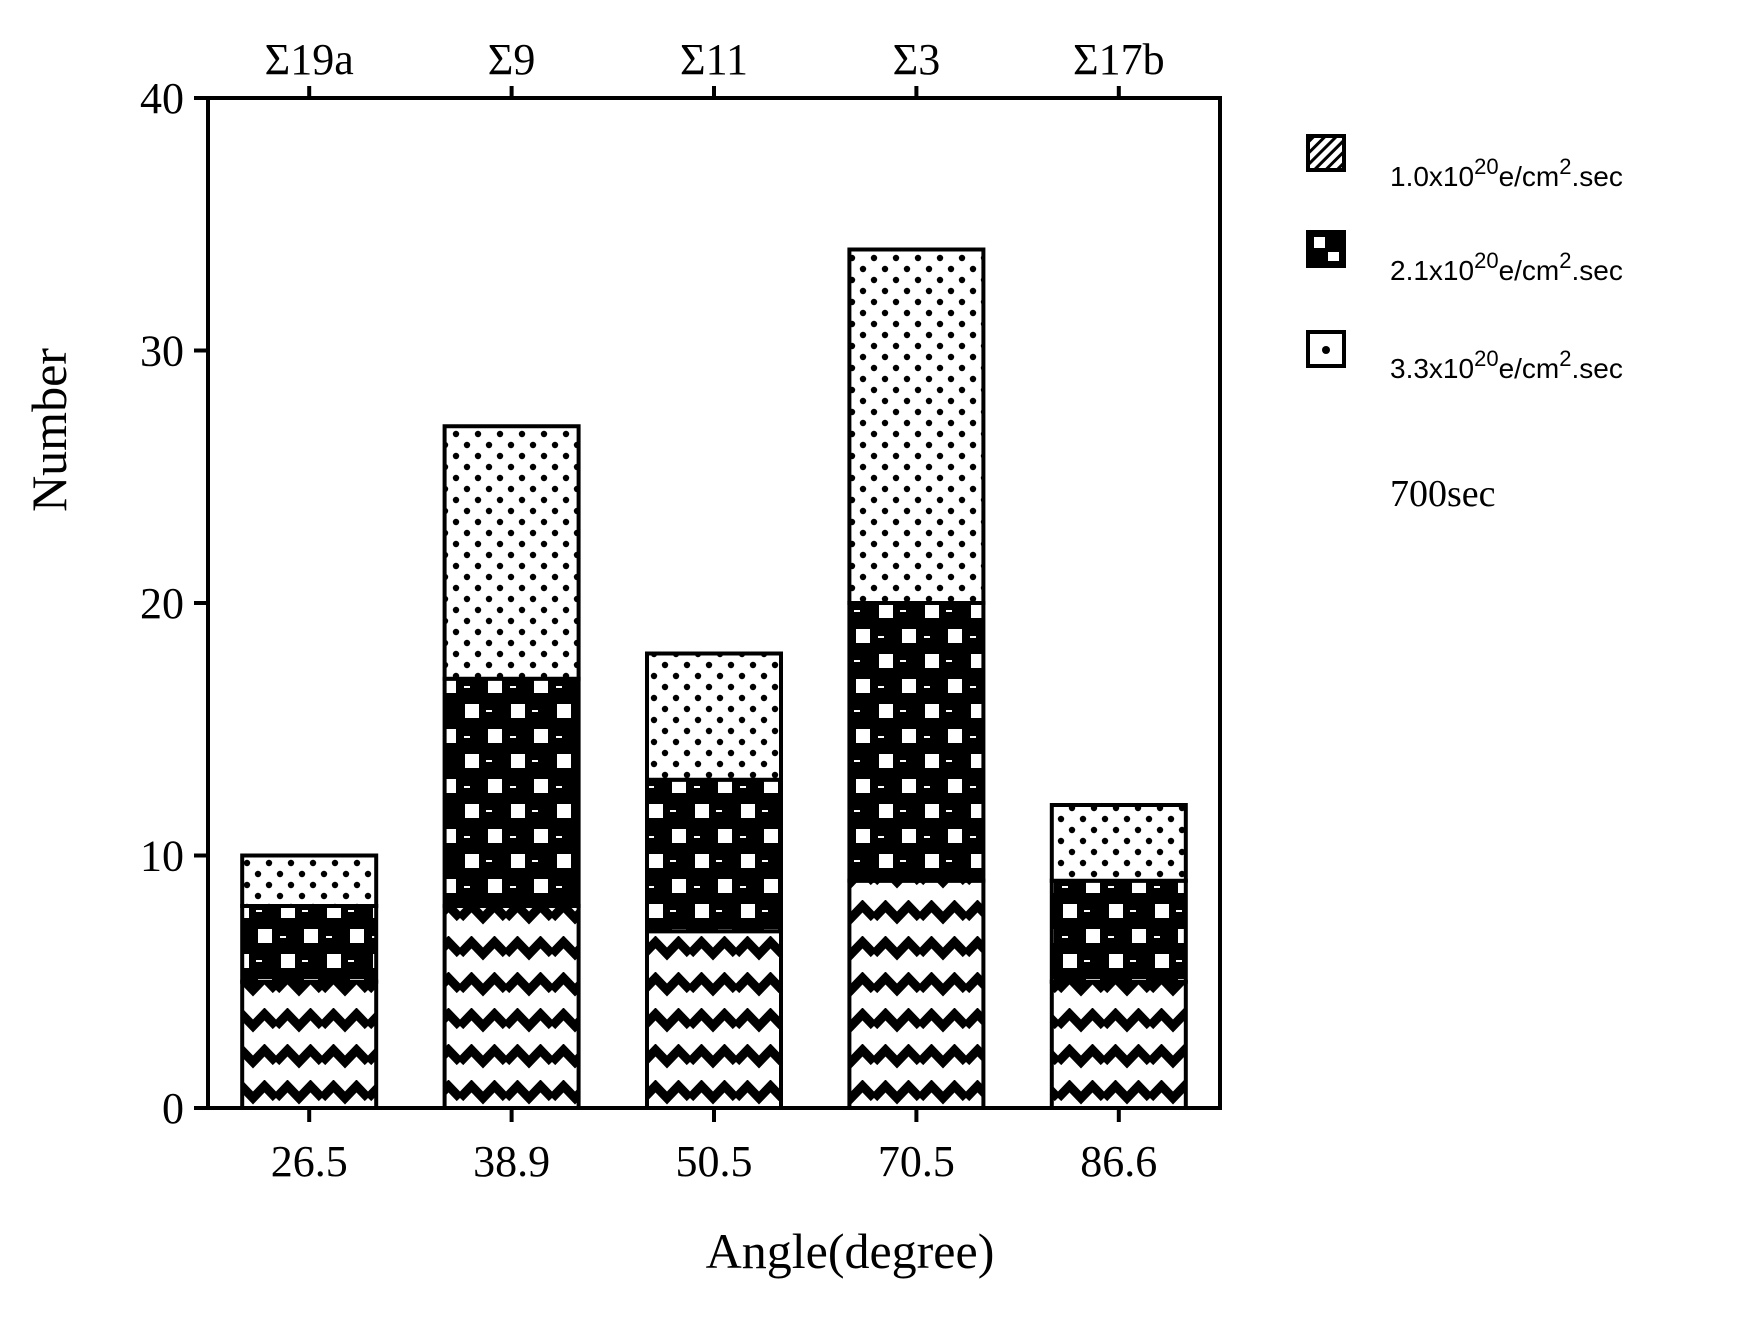 The image size is (1739, 1320). What do you see at coordinates (916, 1161) in the screenshot?
I see `x-tick-label: 70.5` at bounding box center [916, 1161].